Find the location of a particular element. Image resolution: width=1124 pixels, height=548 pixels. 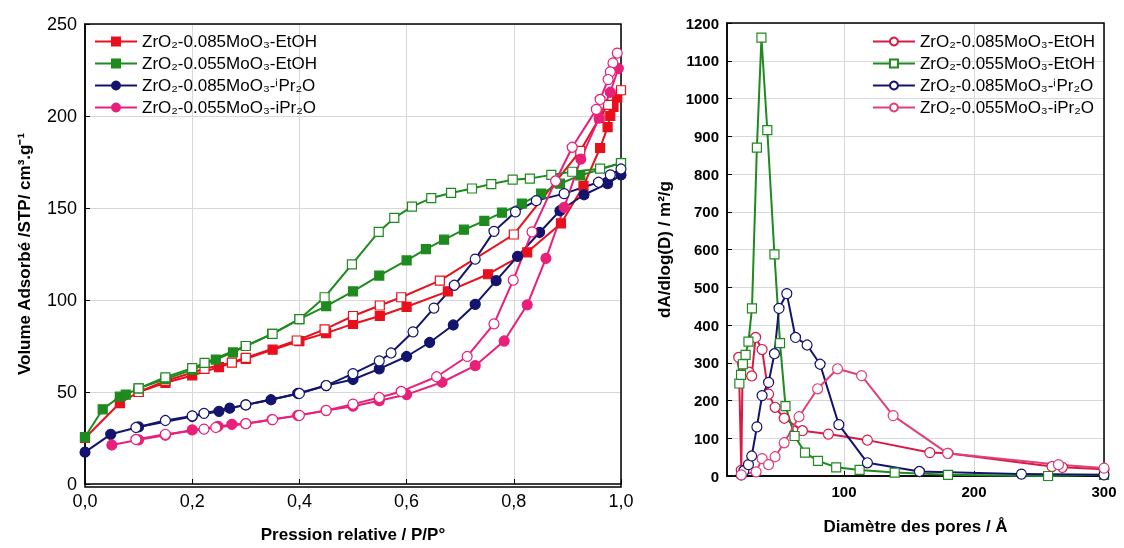

y-tick-label: 600 is located at coordinates (706, 249).